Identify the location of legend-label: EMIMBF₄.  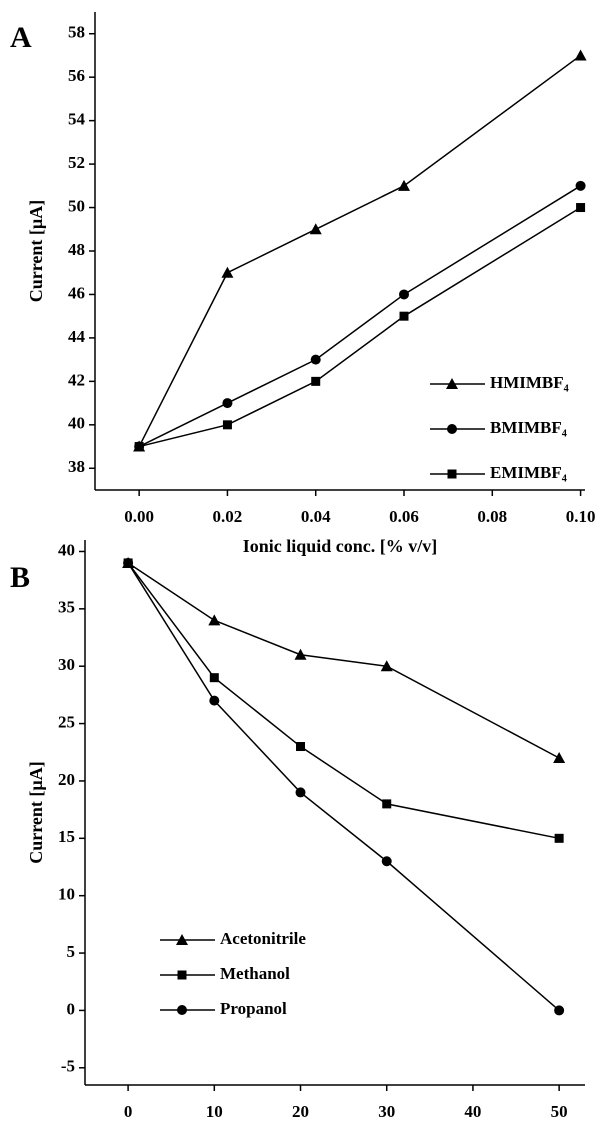
(528, 472).